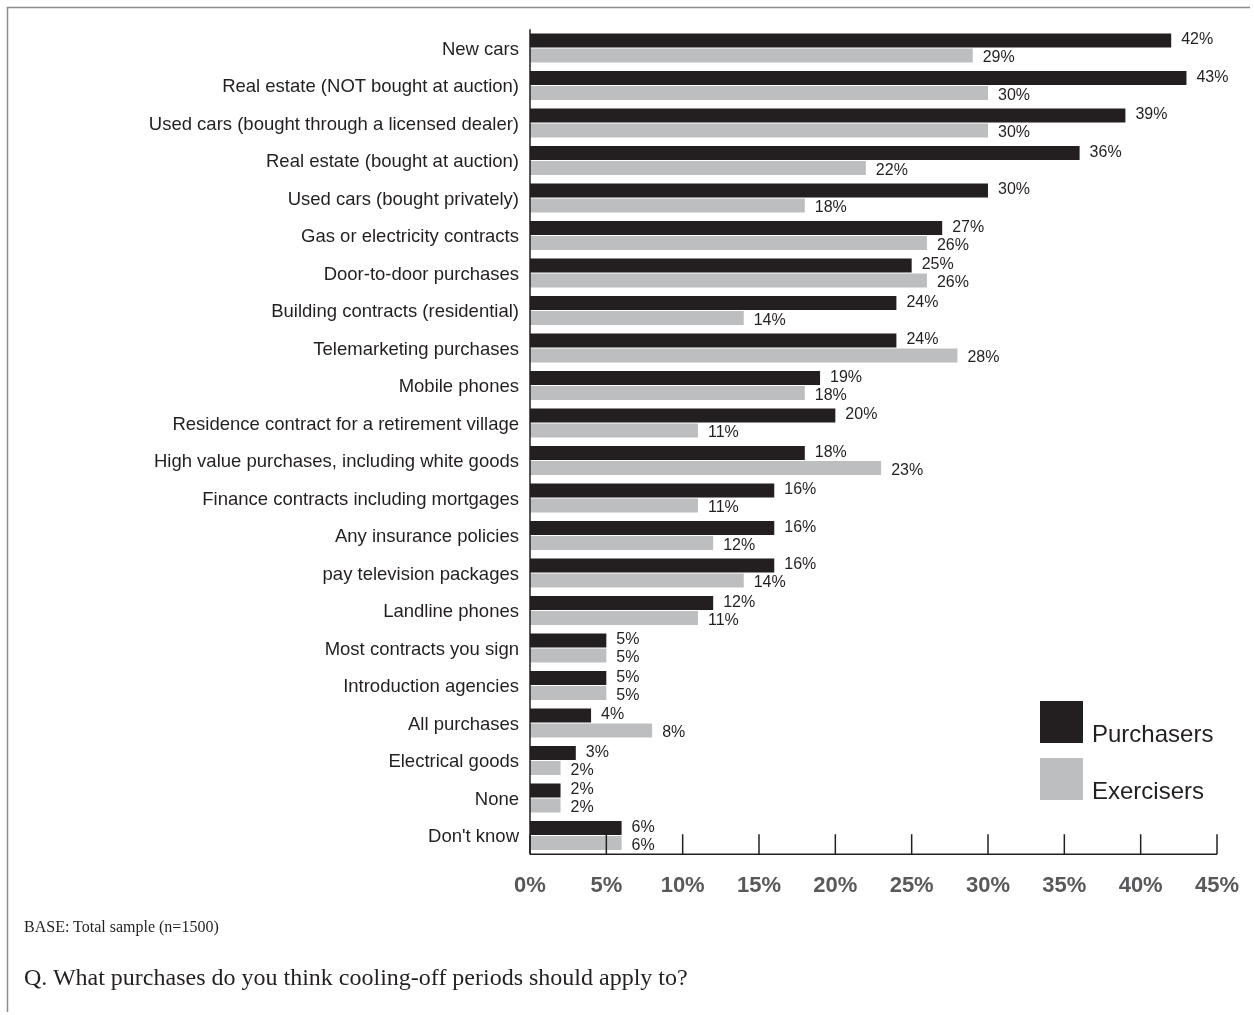  Describe the element at coordinates (410, 235) in the screenshot. I see `y-tick-label: Gas or electricity contracts` at that location.